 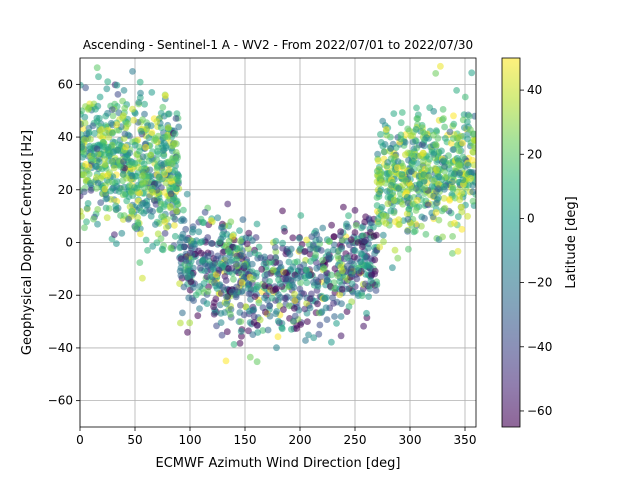 What do you see at coordinates (465, 440) in the screenshot?
I see `x-tick-label: 350` at bounding box center [465, 440].